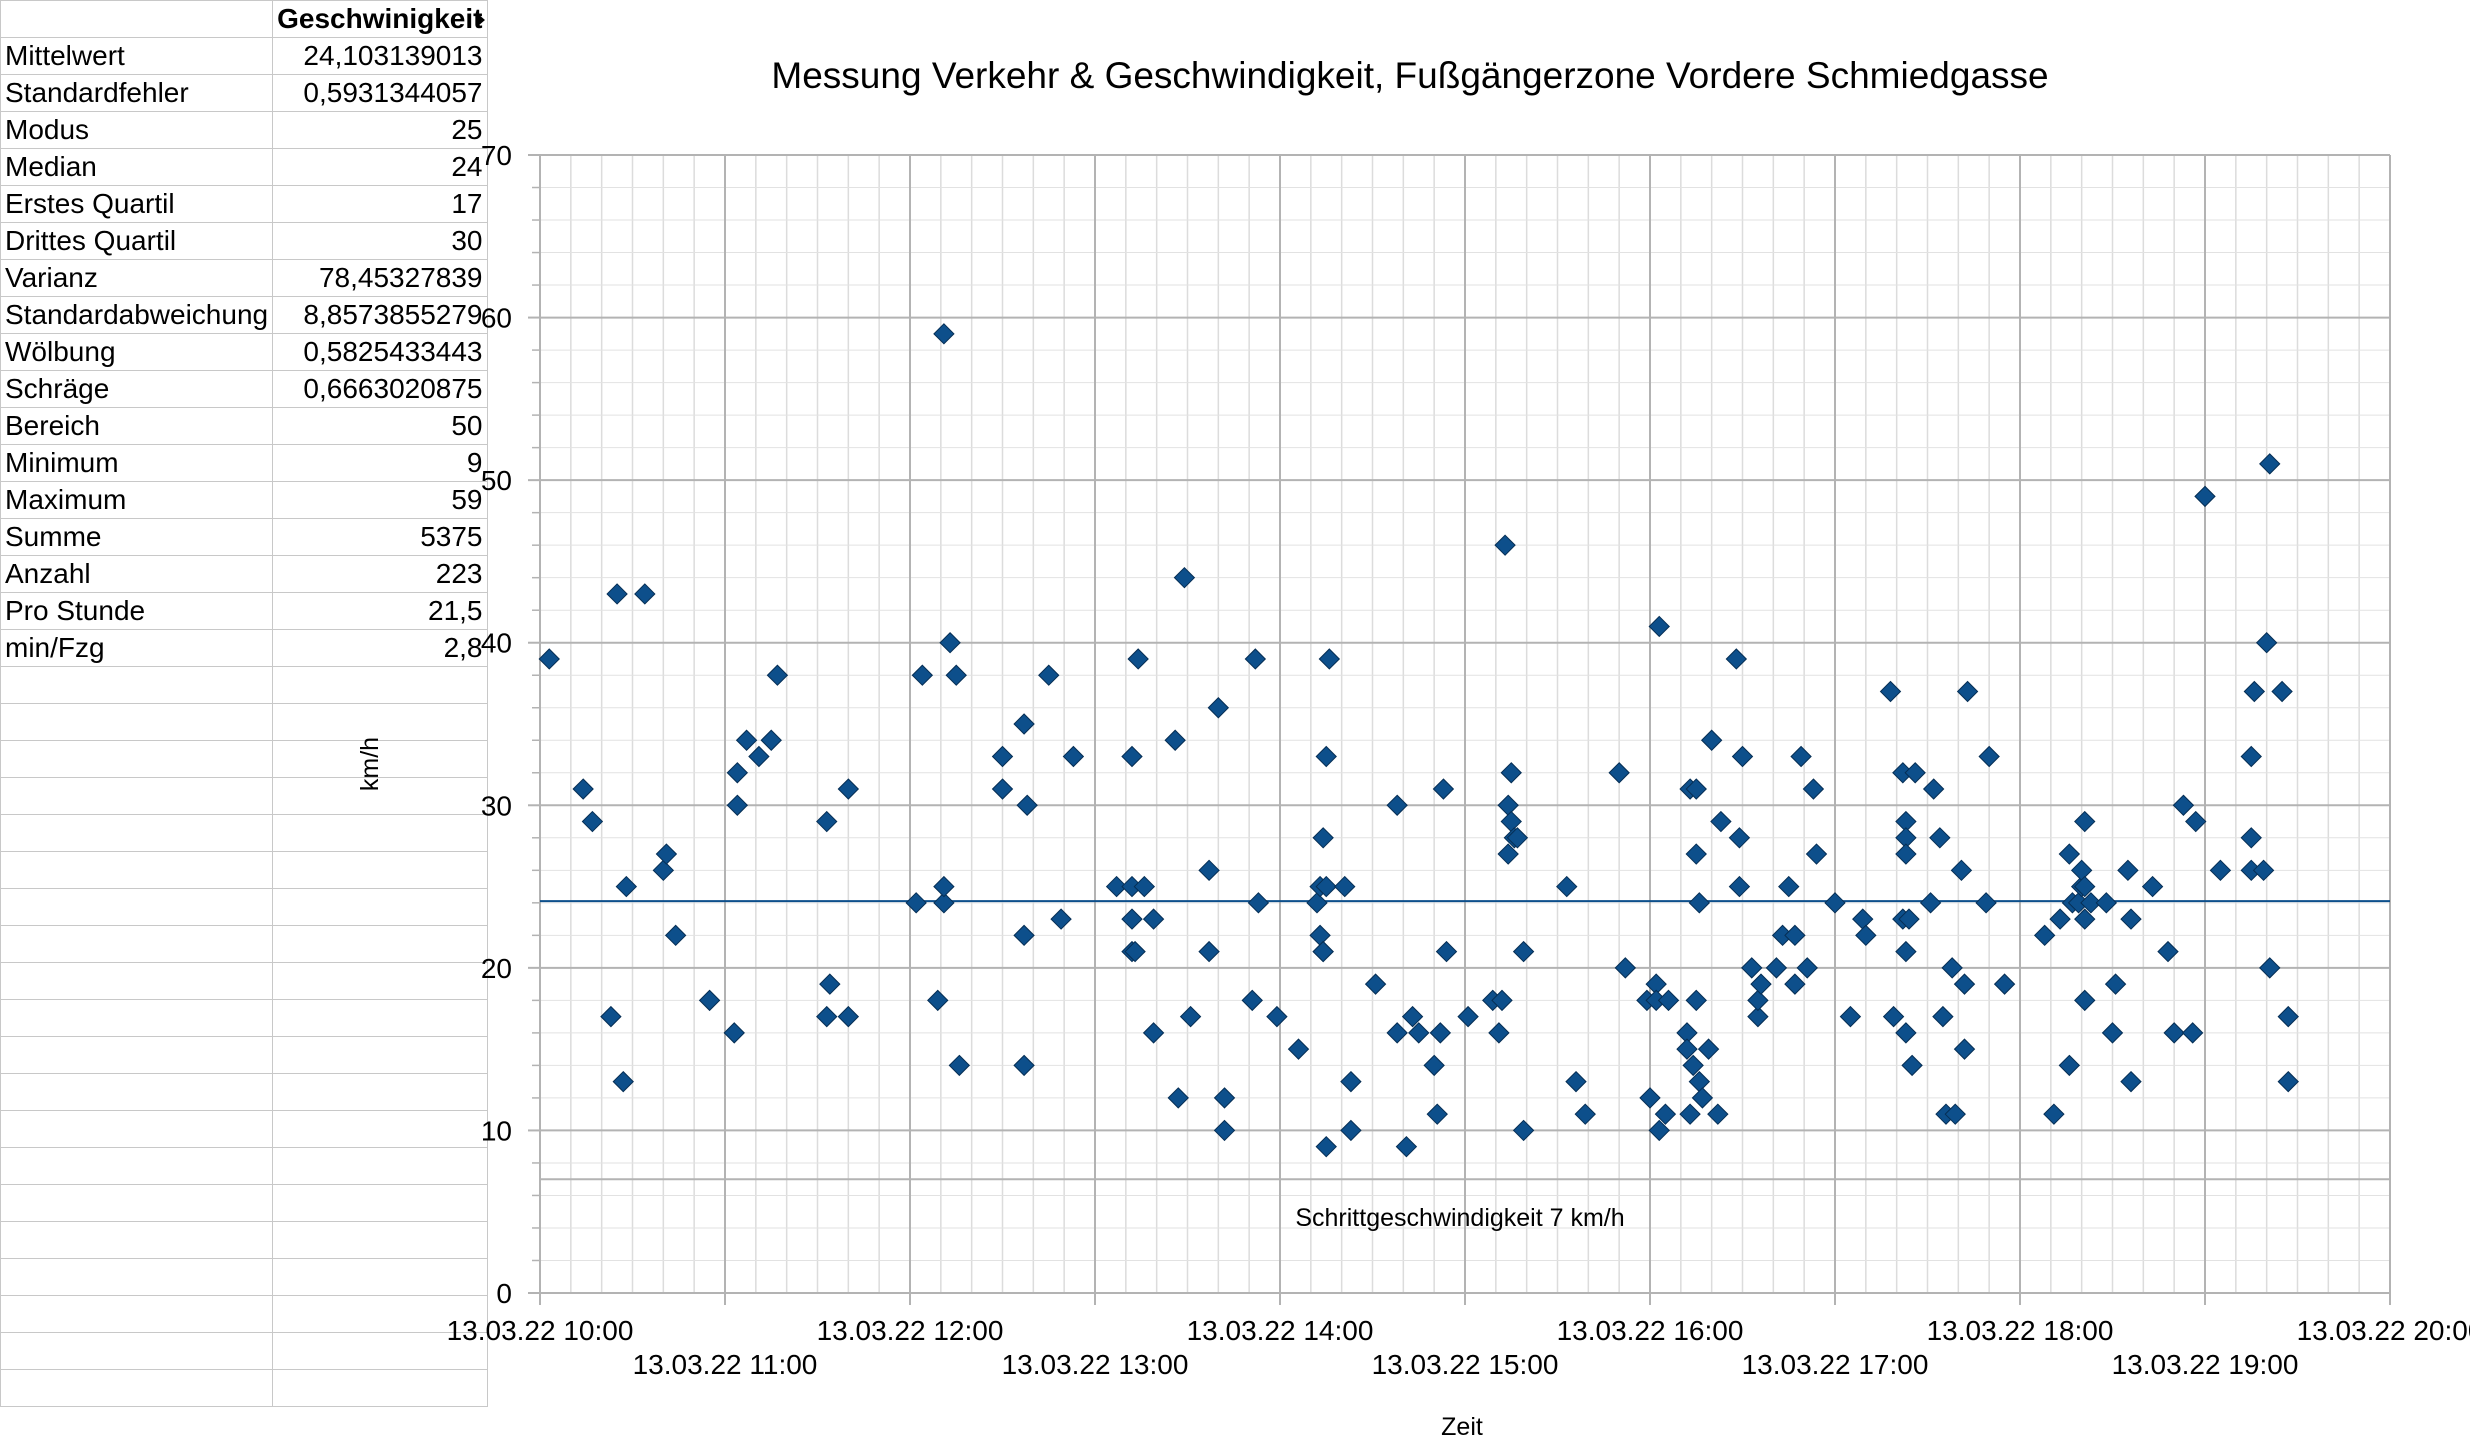 The height and width of the screenshot is (1444, 2470). Describe the element at coordinates (137, 389) in the screenshot. I see `row-label: Schräge` at that location.